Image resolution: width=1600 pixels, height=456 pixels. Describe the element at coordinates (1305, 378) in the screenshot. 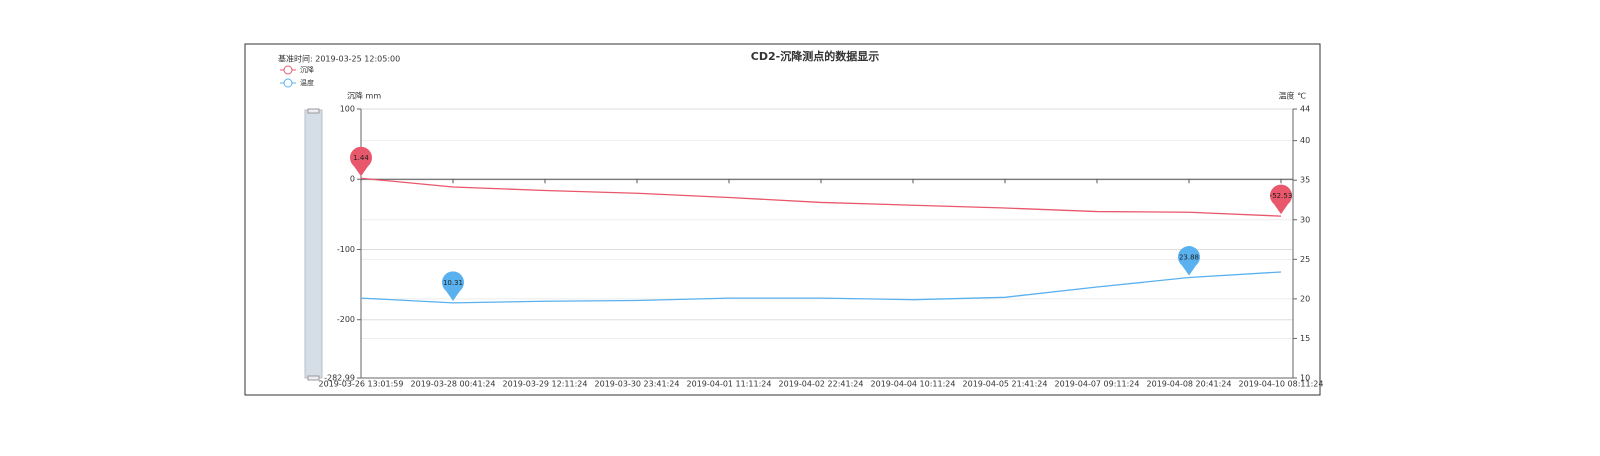

I see `y2-tick-label: 10` at that location.